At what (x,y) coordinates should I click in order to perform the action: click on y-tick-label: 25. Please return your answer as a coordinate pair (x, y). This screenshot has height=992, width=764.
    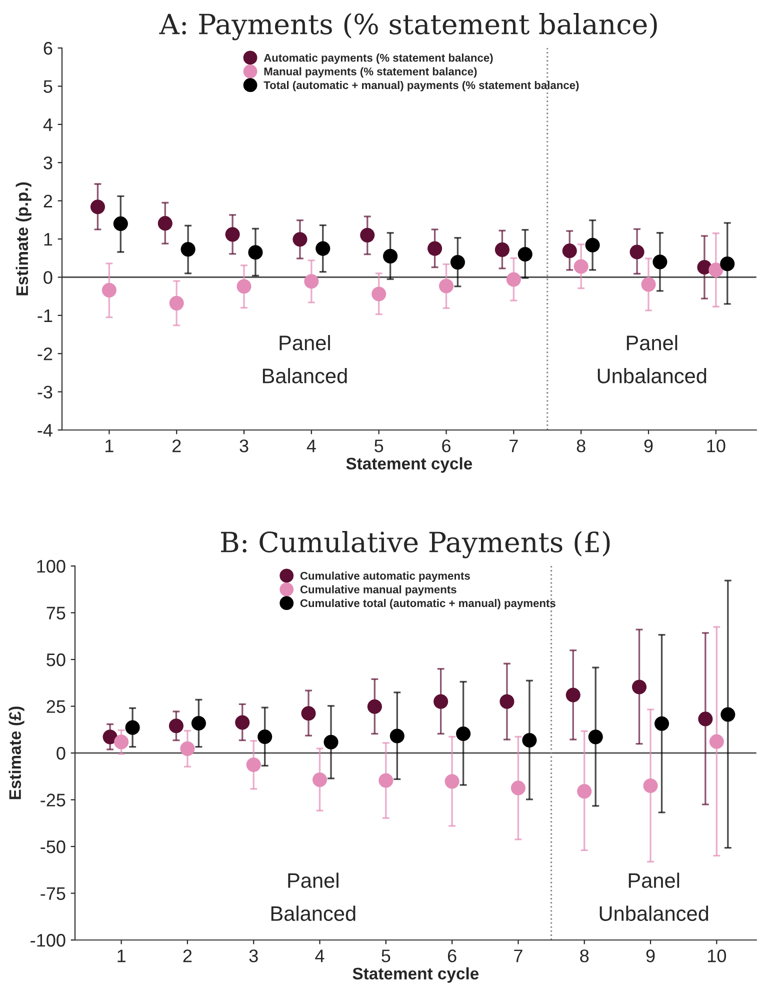
    Looking at the image, I should click on (56, 706).